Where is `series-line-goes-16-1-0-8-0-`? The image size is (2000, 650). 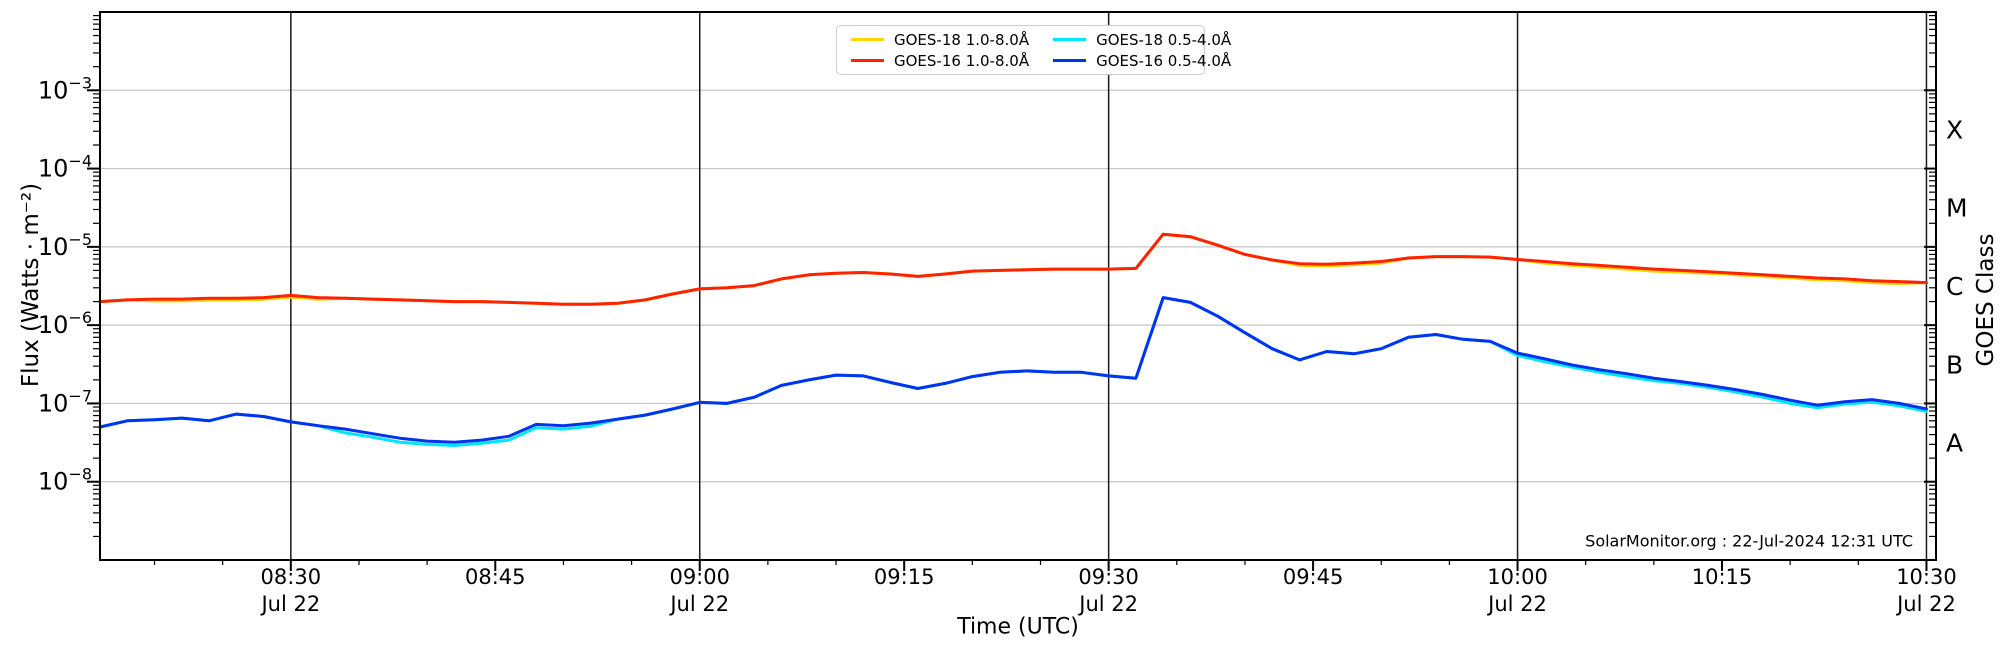 series-line-goes-16-1-0-8-0- is located at coordinates (1013, 269).